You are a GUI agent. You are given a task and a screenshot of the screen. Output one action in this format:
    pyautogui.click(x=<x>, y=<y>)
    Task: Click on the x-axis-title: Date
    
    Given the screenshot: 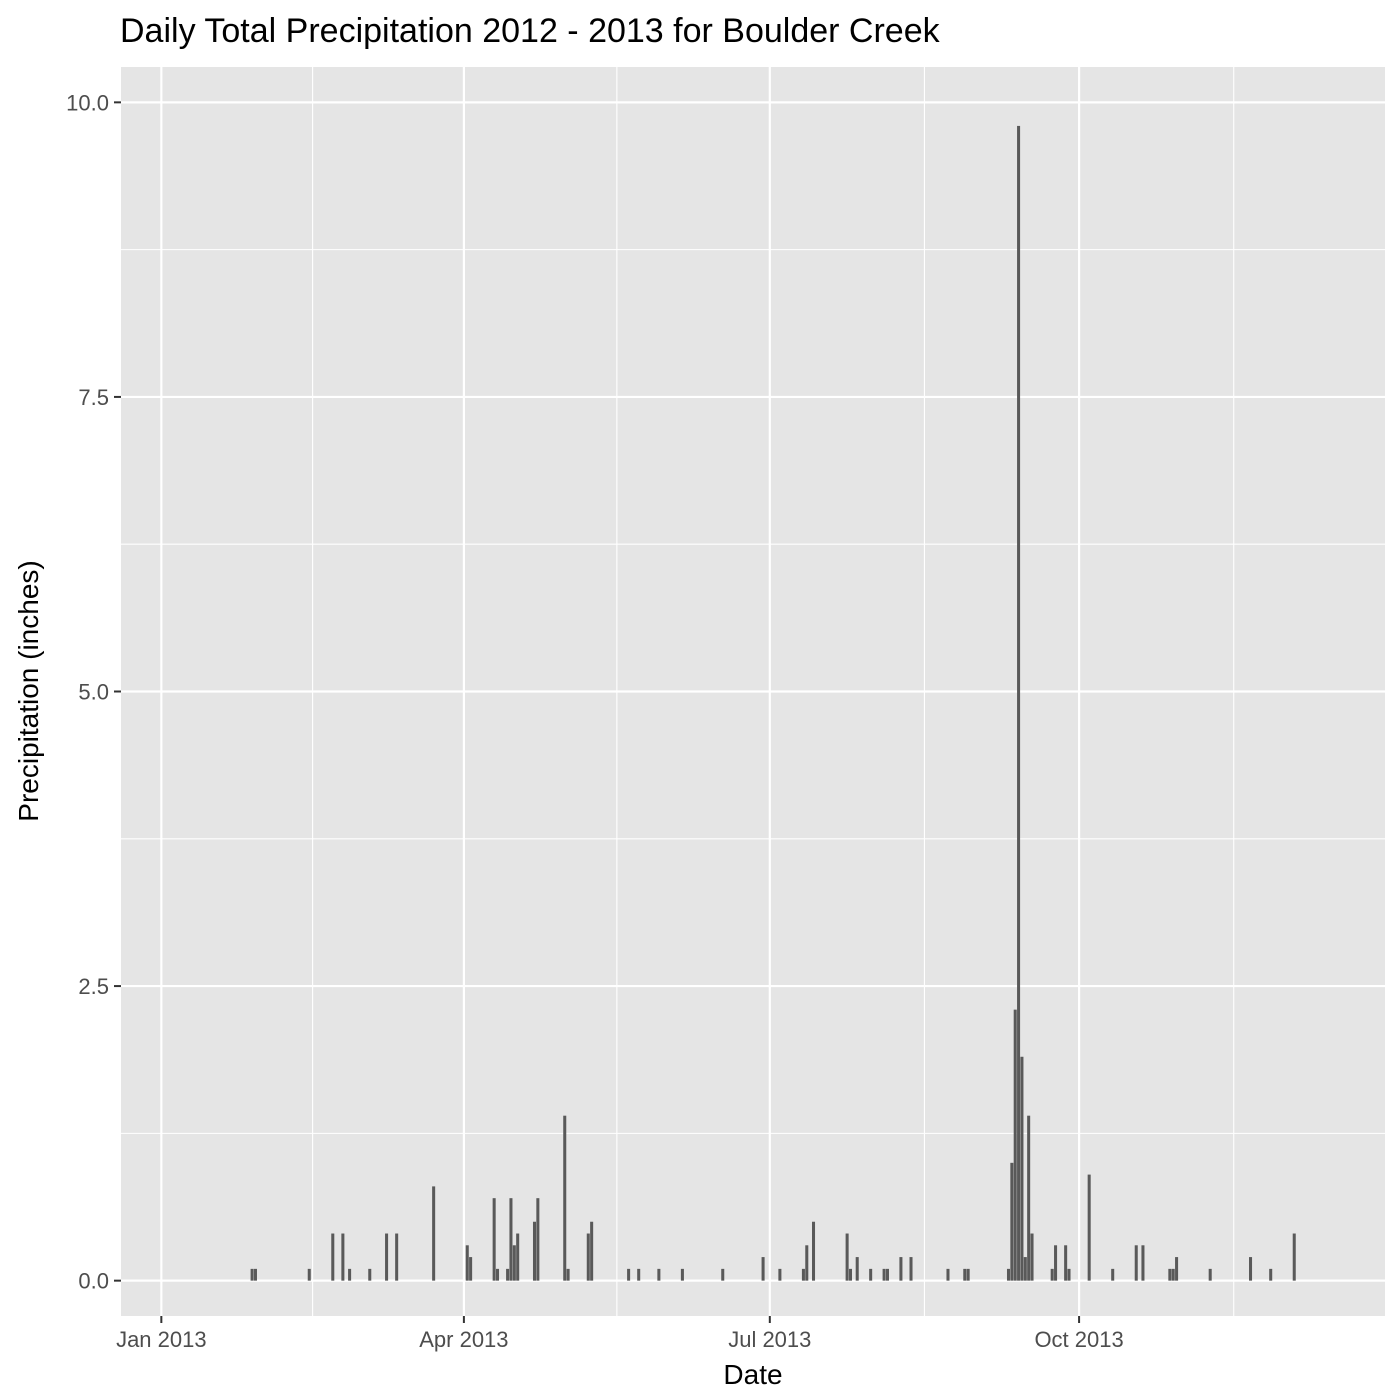 What is the action you would take?
    pyautogui.click(x=752, y=1374)
    